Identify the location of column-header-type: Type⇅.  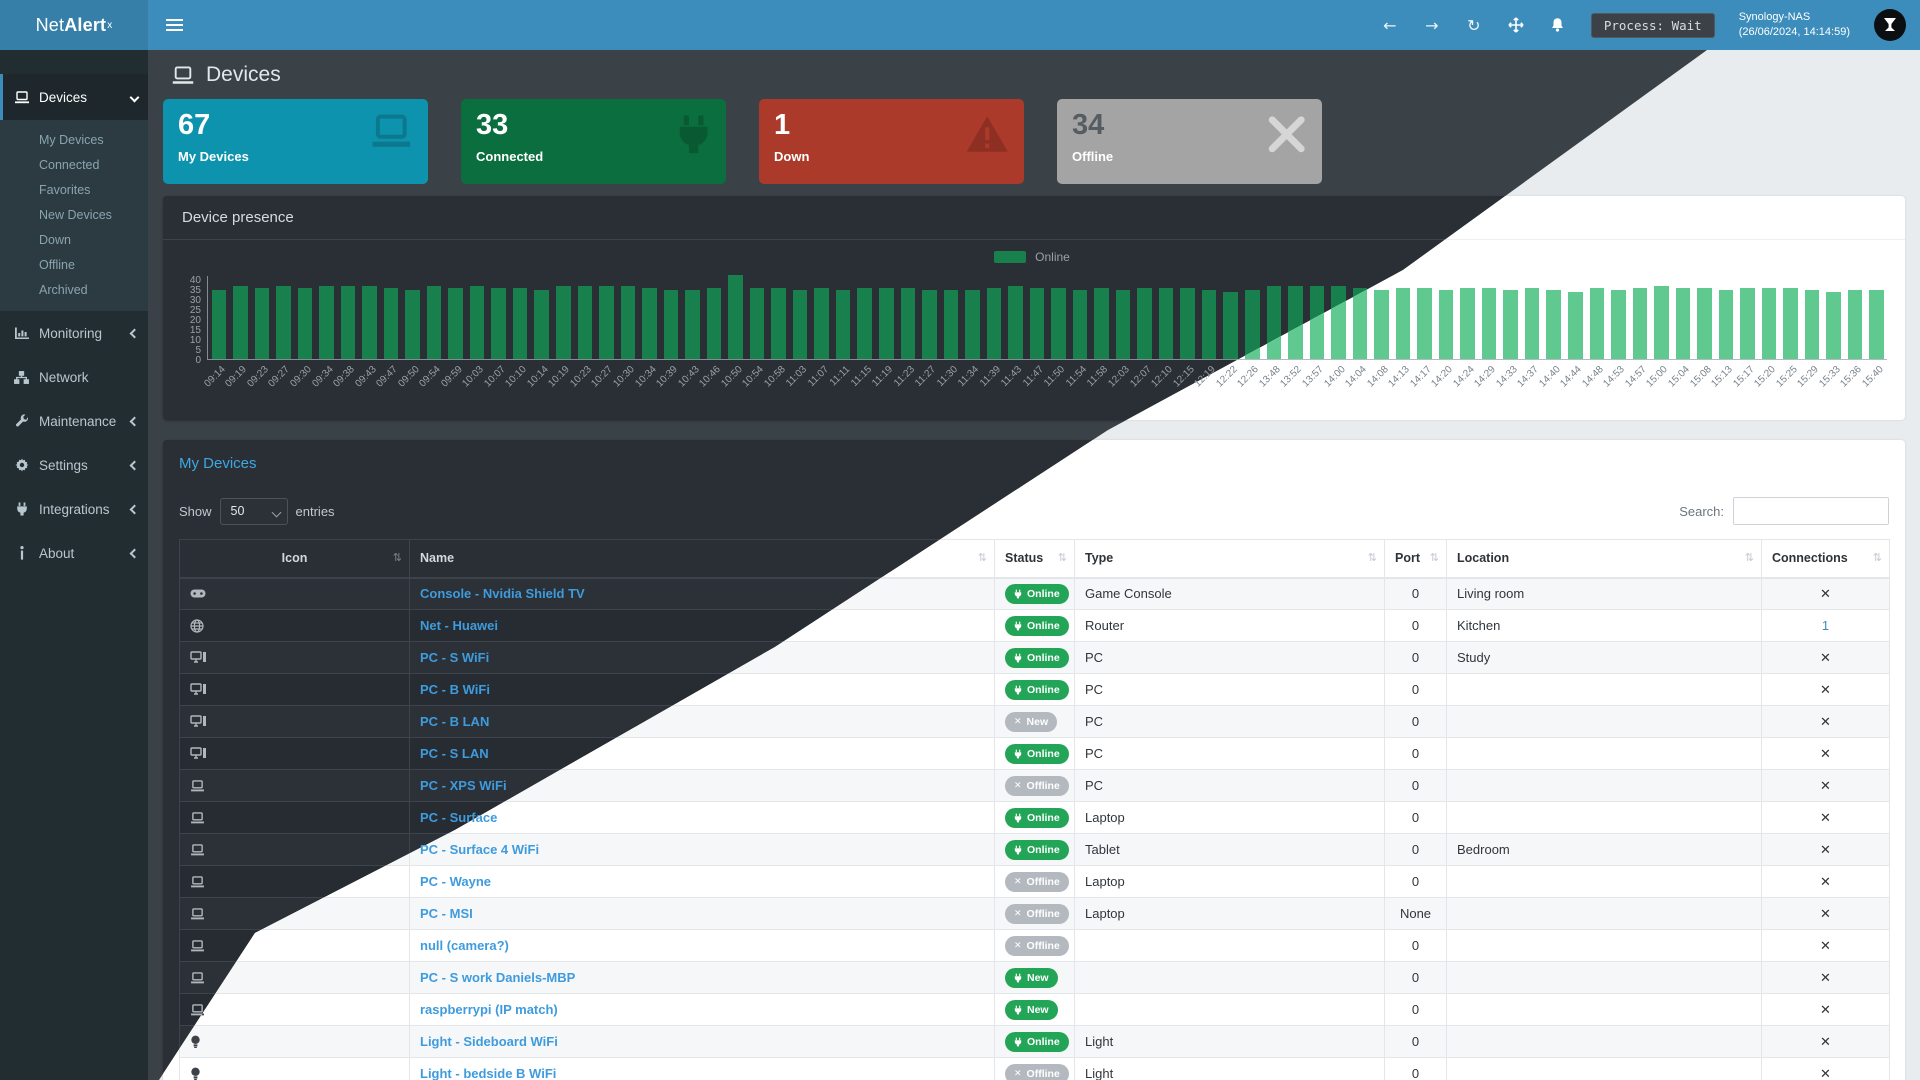
(1229, 559).